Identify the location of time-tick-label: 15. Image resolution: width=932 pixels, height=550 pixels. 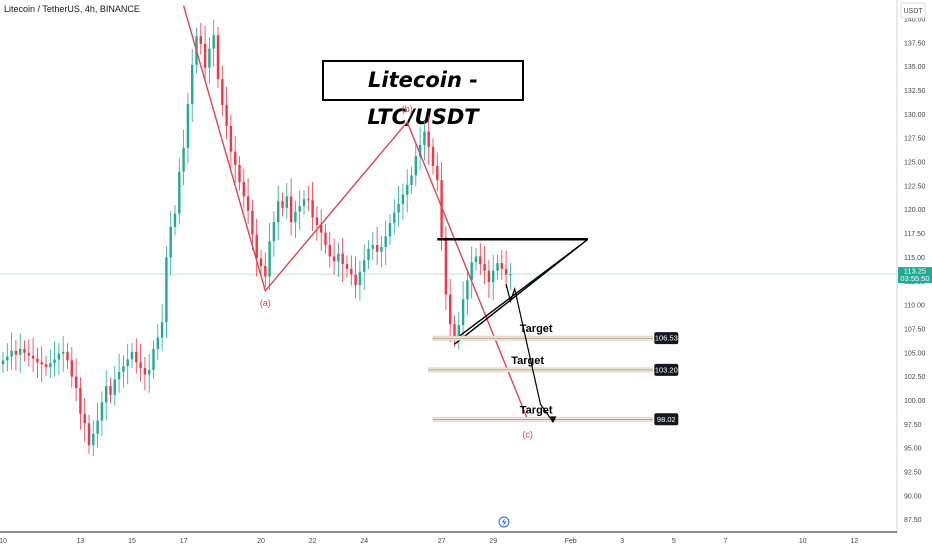
(132, 541).